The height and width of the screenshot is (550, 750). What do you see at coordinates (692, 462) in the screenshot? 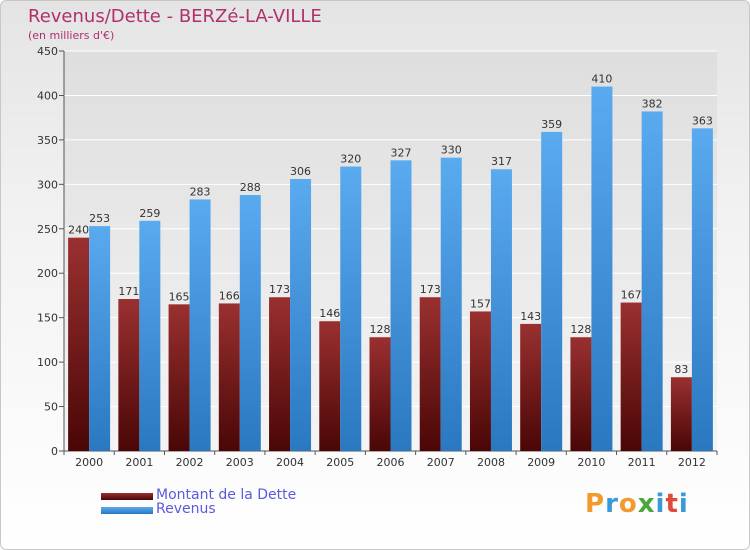
I see `x-tick-label: 2012` at bounding box center [692, 462].